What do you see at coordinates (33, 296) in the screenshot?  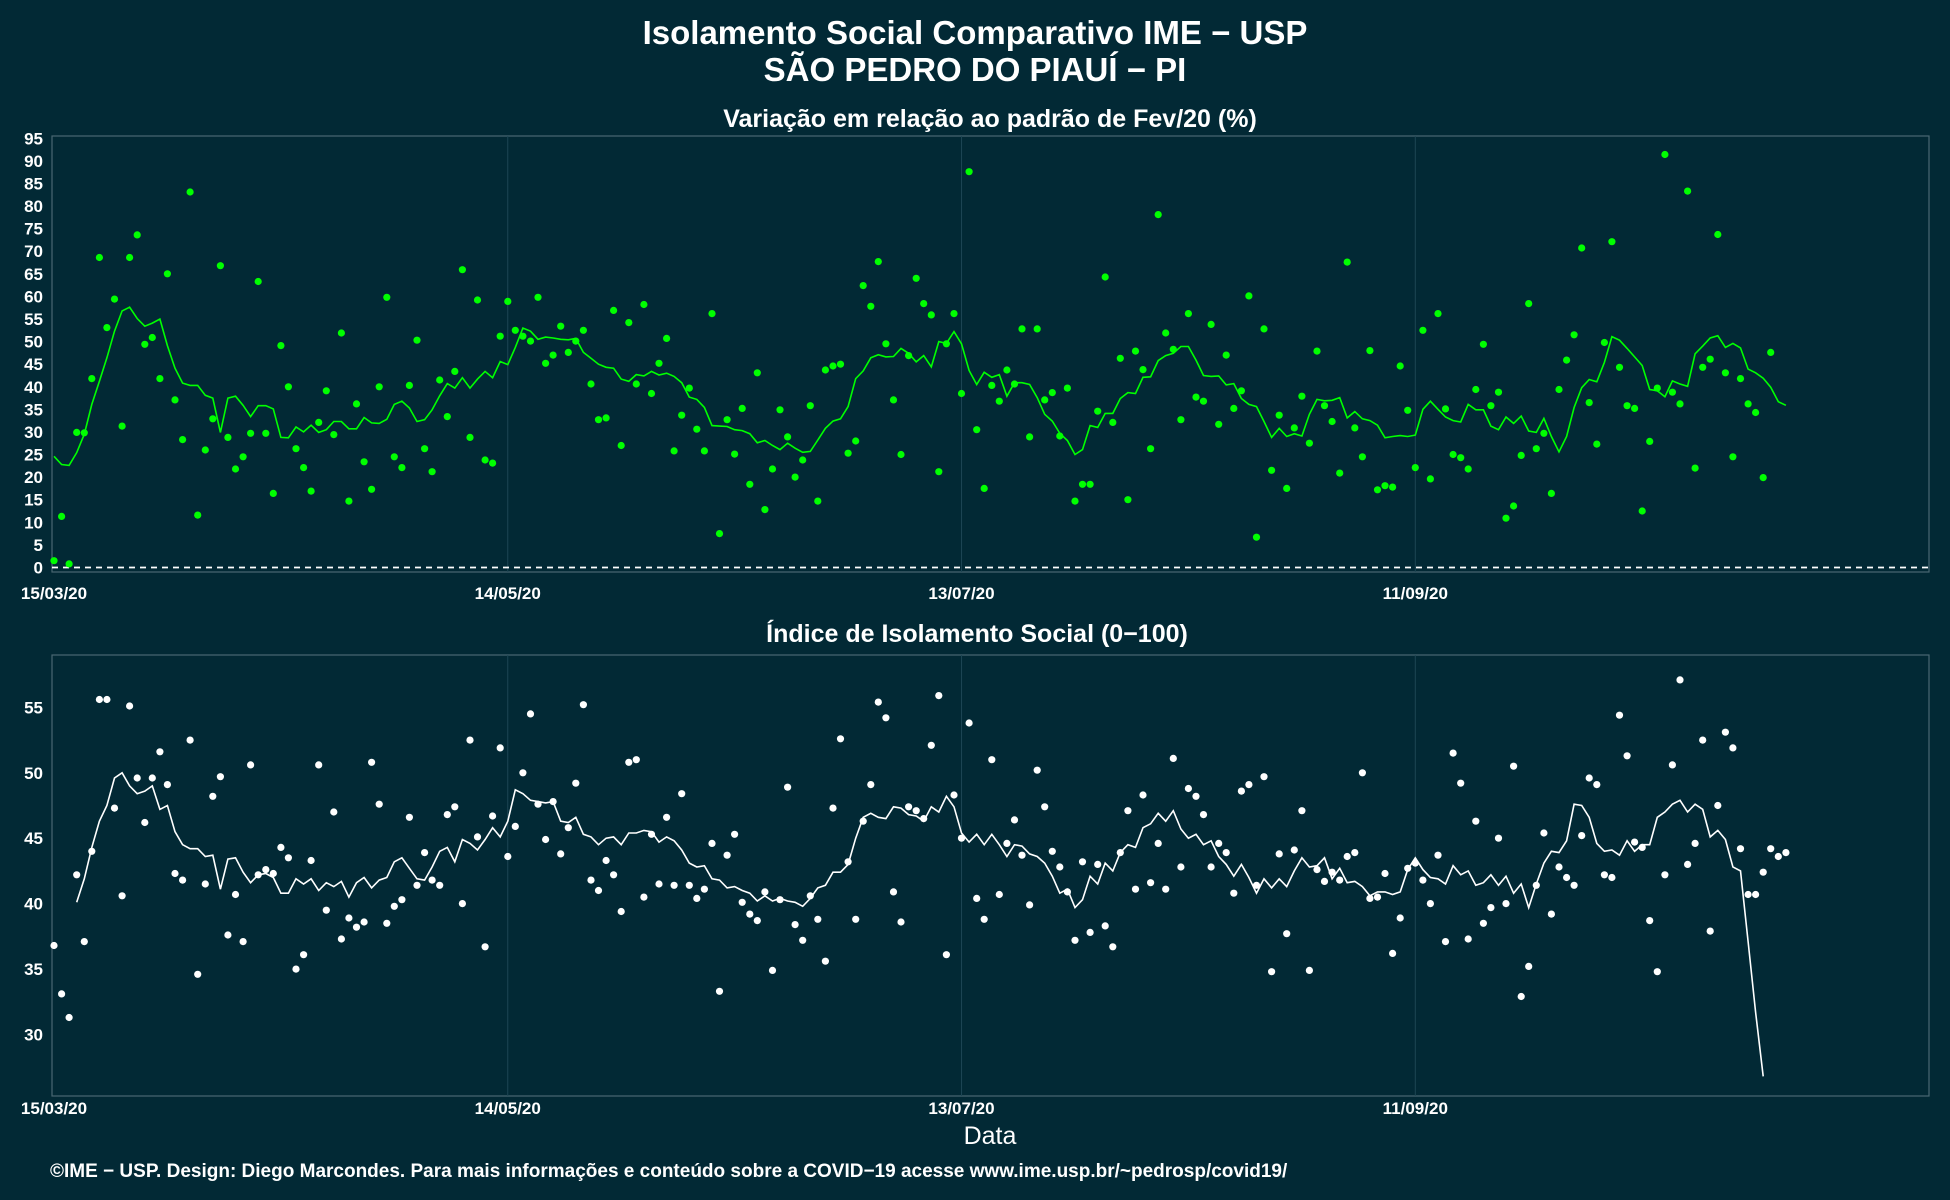 I see `panel-variation-y-tick-label: 60` at bounding box center [33, 296].